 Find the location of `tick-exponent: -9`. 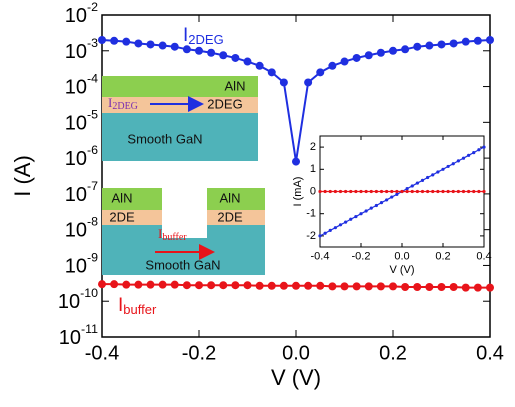

tick-exponent: -9 is located at coordinates (92, 258).